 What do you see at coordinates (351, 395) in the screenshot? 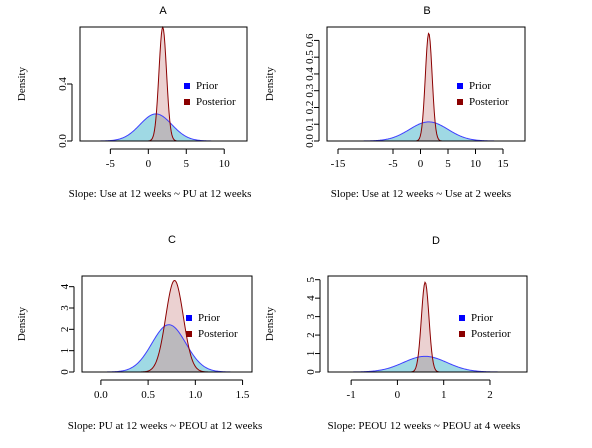
I see `x-tick-label: -1` at bounding box center [351, 395].